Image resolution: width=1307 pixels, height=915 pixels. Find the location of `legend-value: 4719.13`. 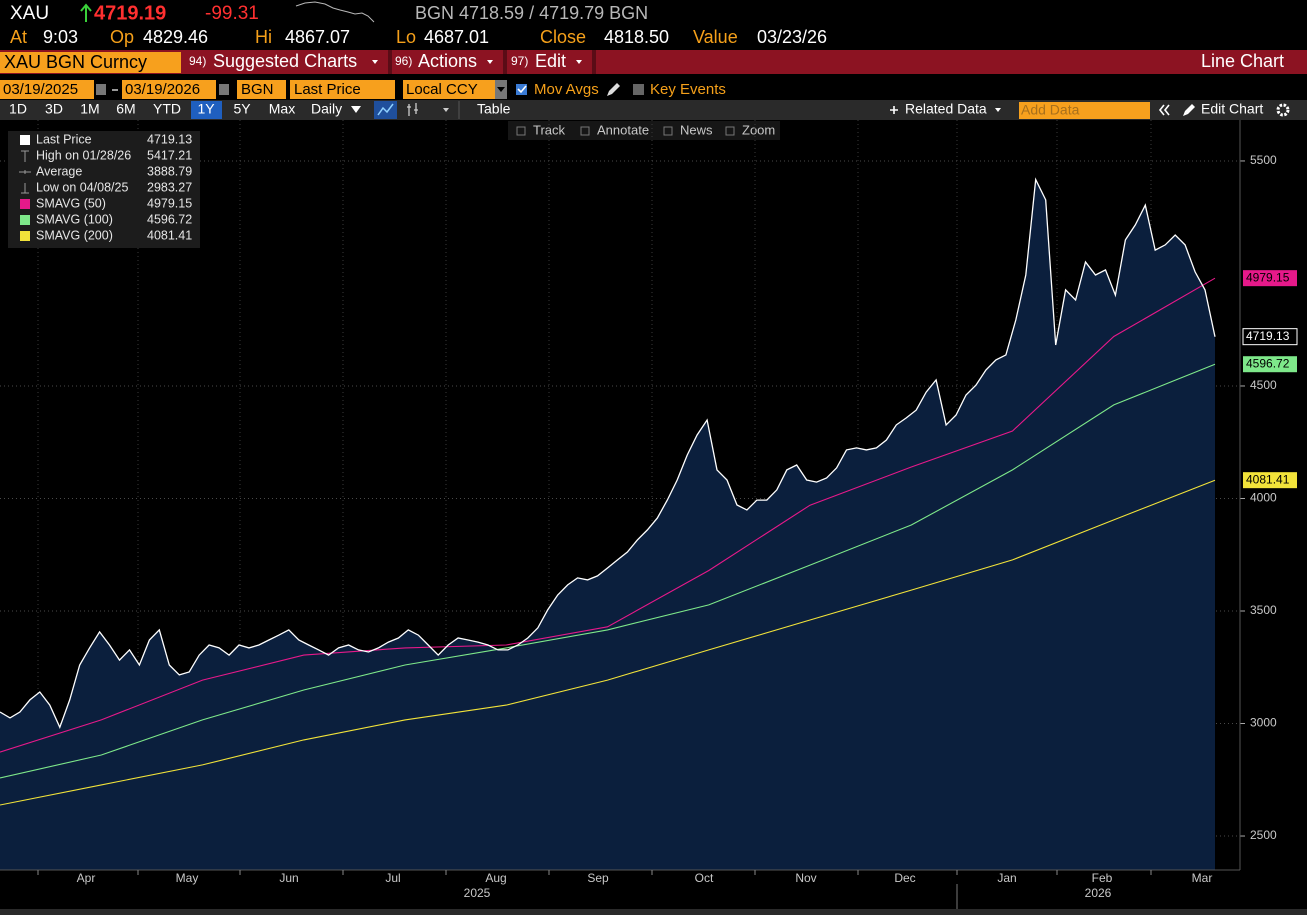

legend-value: 4719.13 is located at coordinates (169, 139).